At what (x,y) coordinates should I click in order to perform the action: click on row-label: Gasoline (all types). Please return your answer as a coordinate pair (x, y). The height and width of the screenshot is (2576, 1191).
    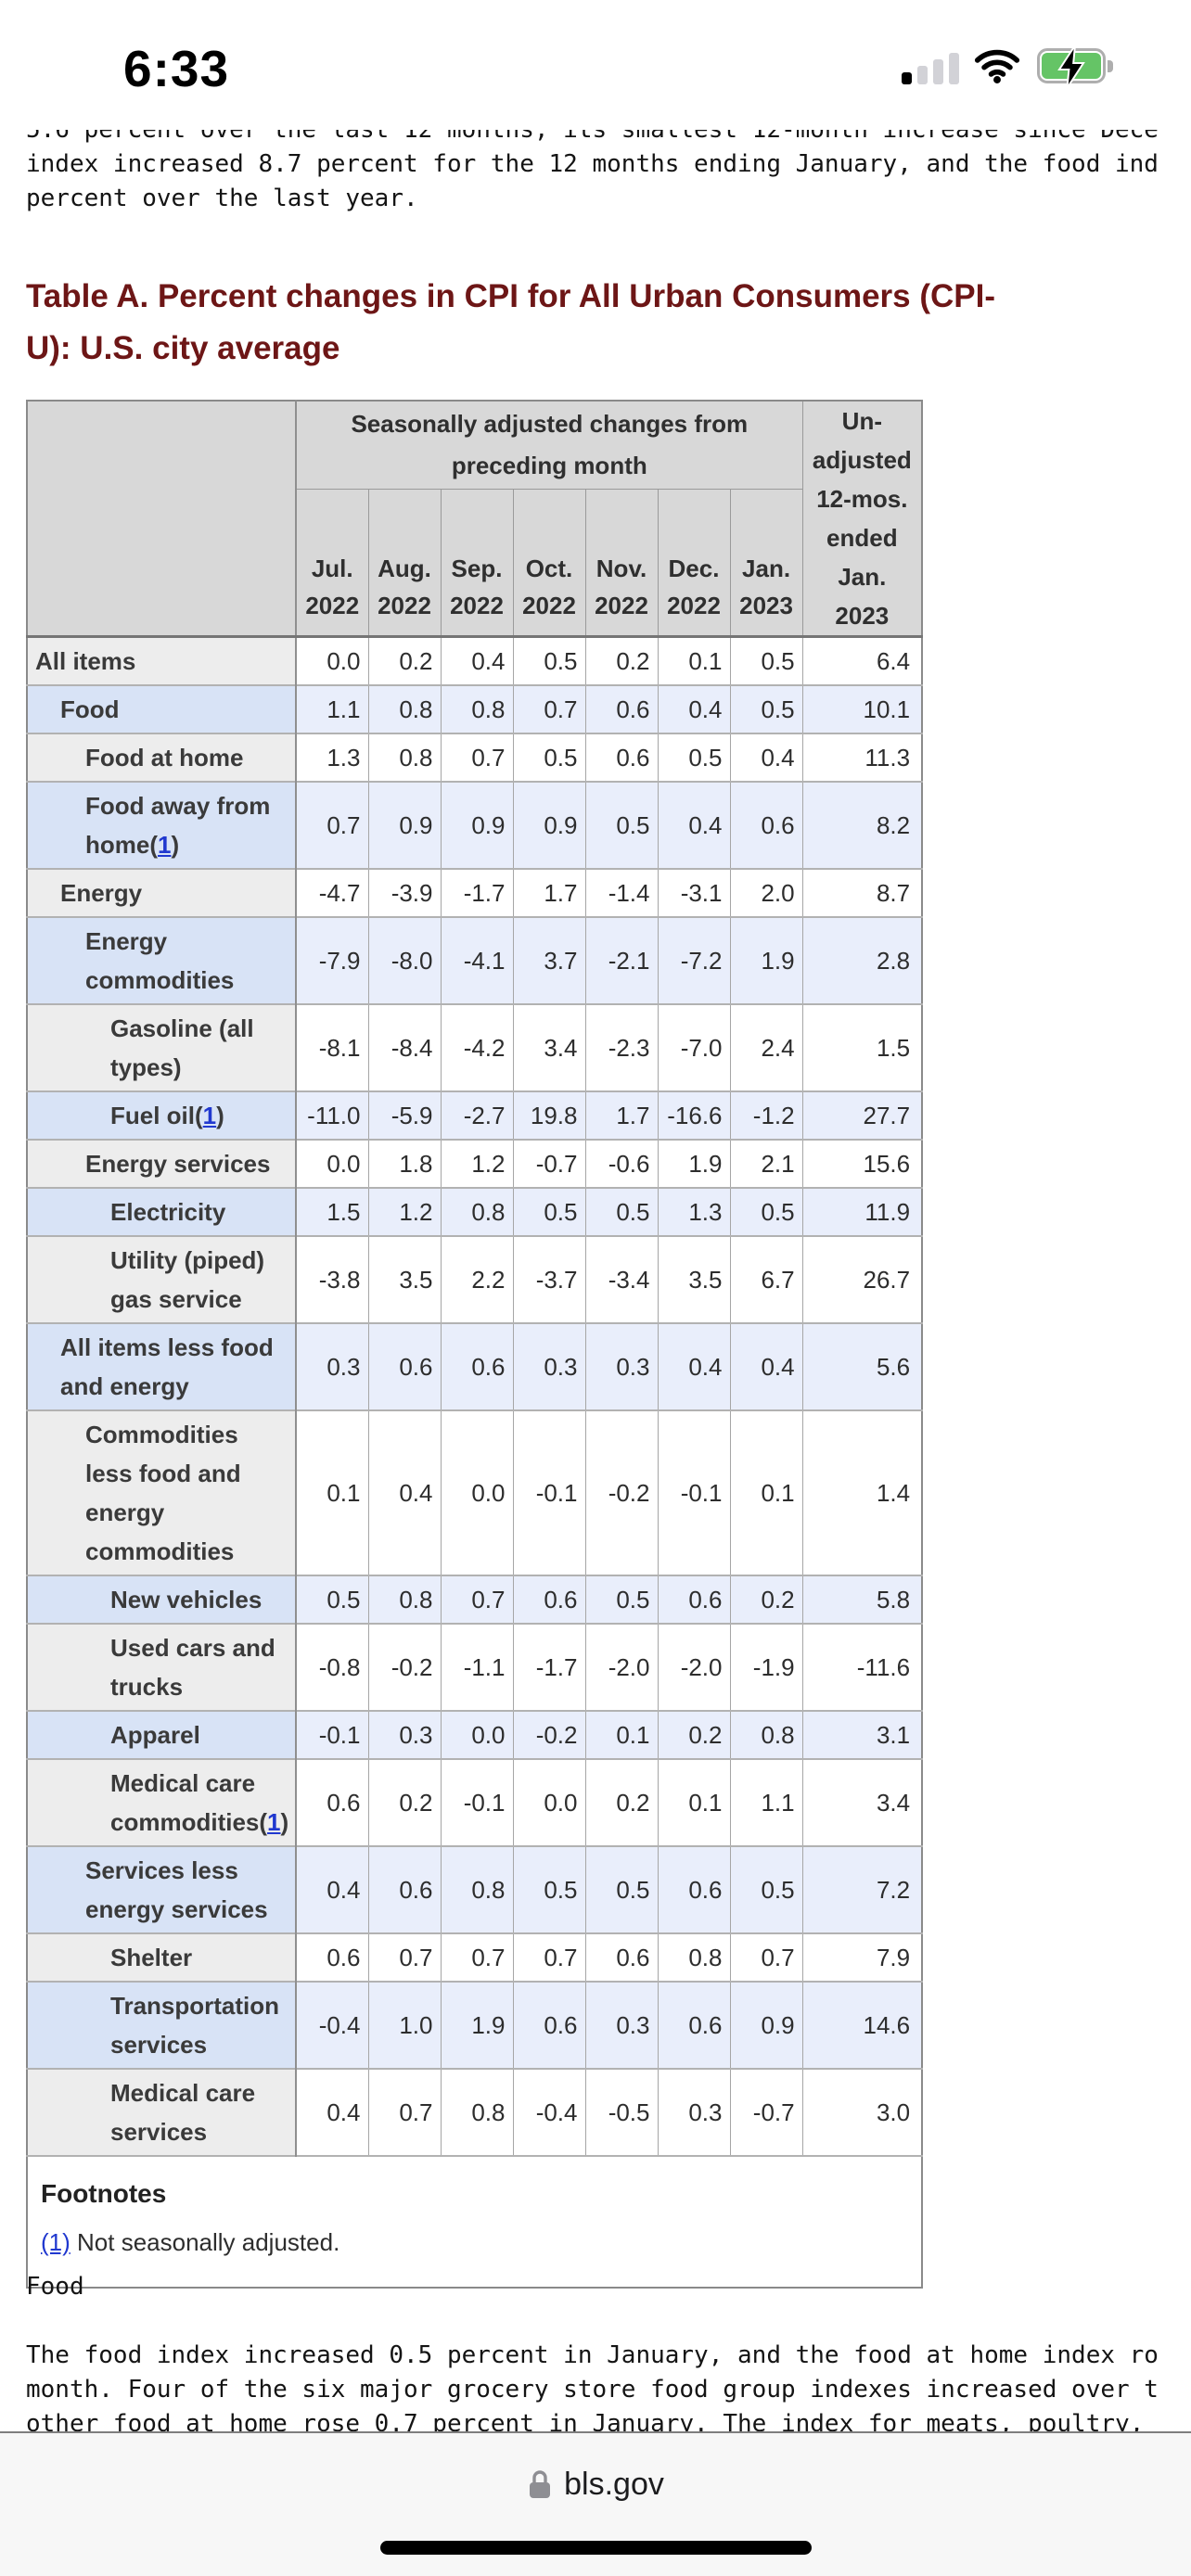
    Looking at the image, I should click on (161, 1048).